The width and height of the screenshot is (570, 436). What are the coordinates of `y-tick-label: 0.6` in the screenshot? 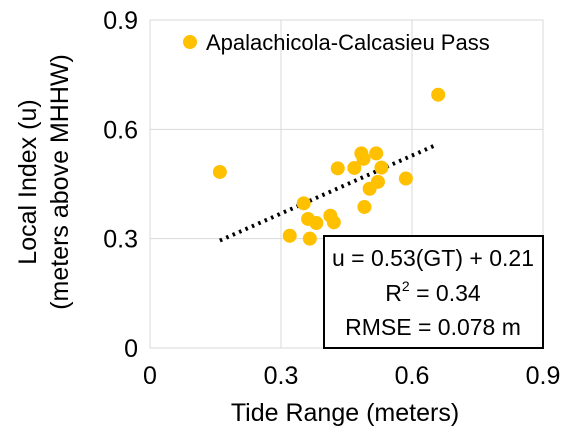 It's located at (120, 130).